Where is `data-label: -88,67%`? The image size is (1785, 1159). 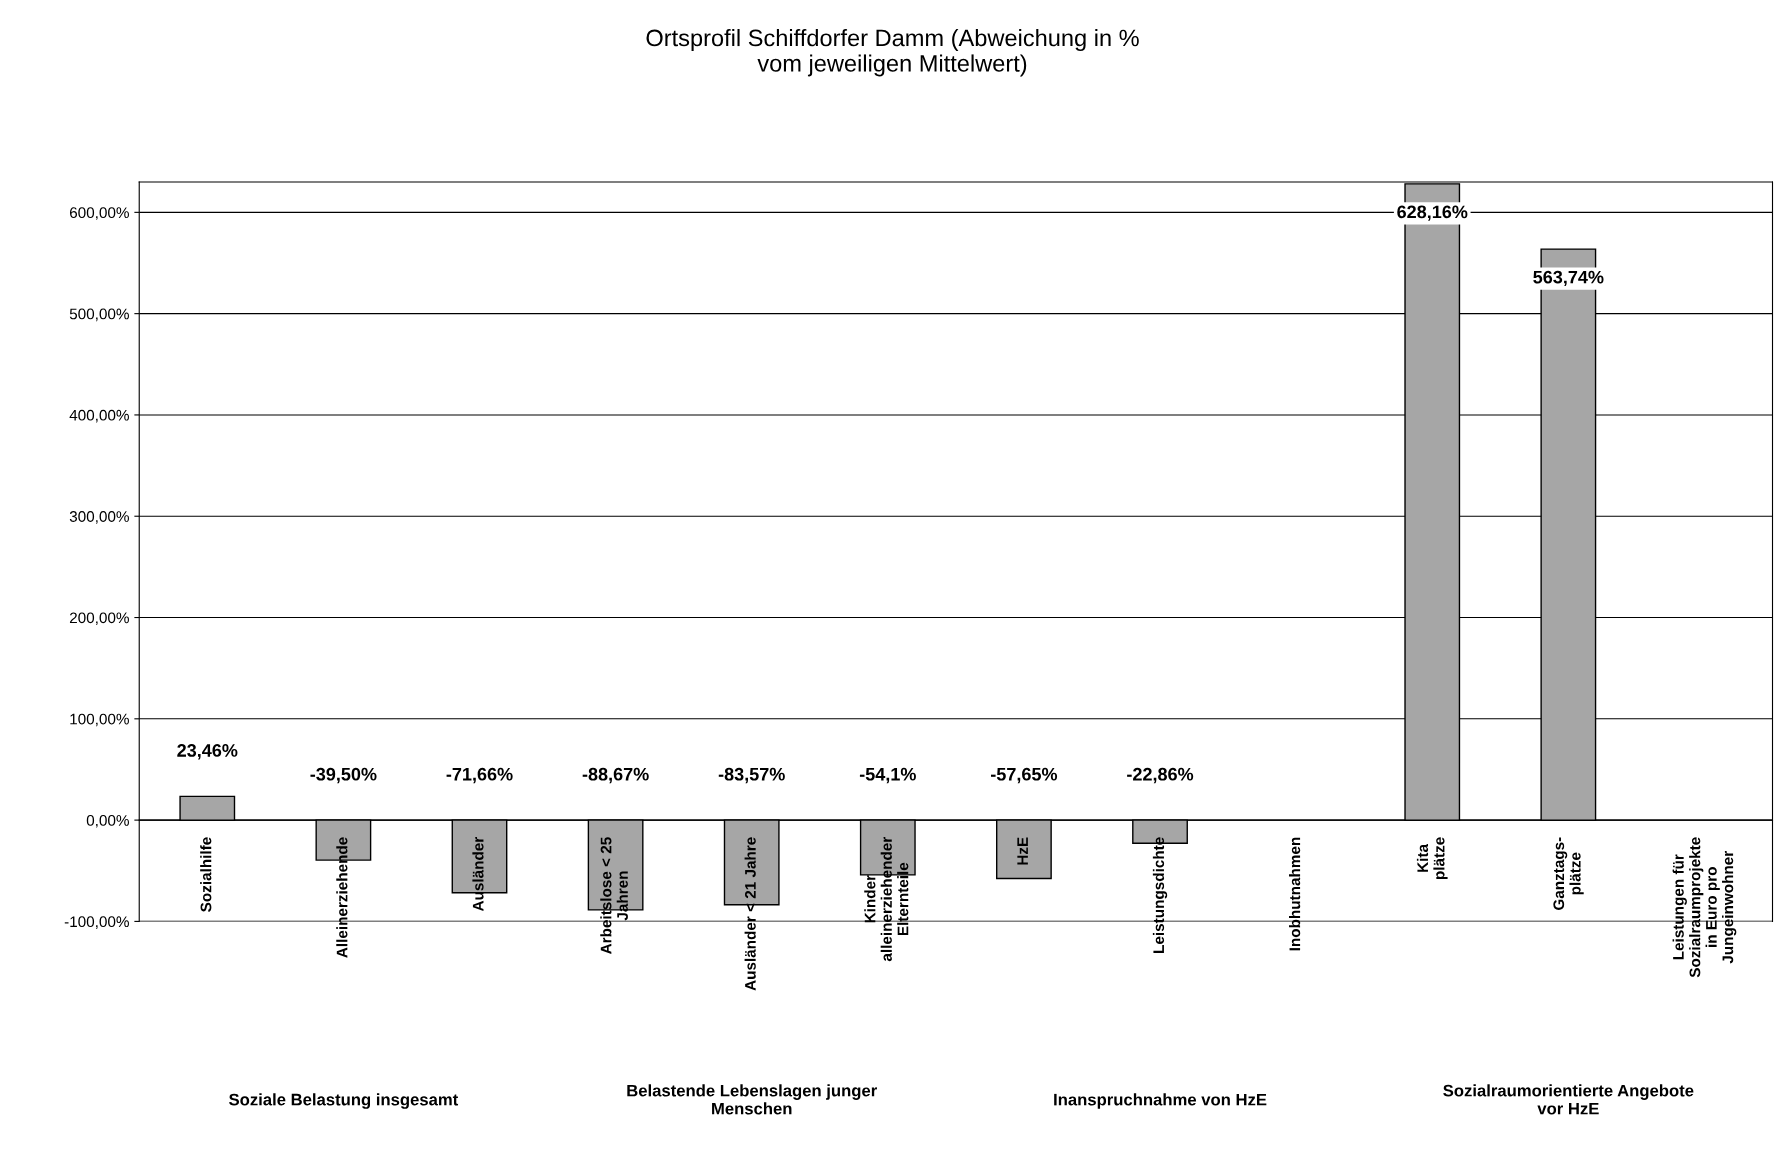
data-label: -88,67% is located at coordinates (615, 775).